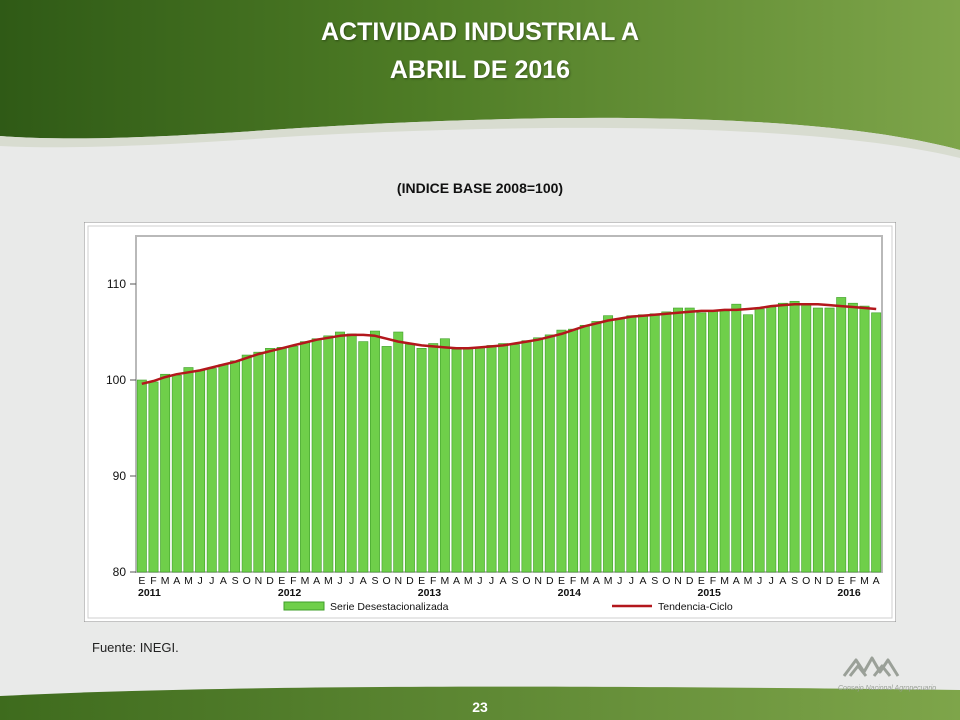 The width and height of the screenshot is (960, 720). Describe the element at coordinates (480, 70) in the screenshot. I see `slide-title-line2: ABRIL DE 2016` at that location.